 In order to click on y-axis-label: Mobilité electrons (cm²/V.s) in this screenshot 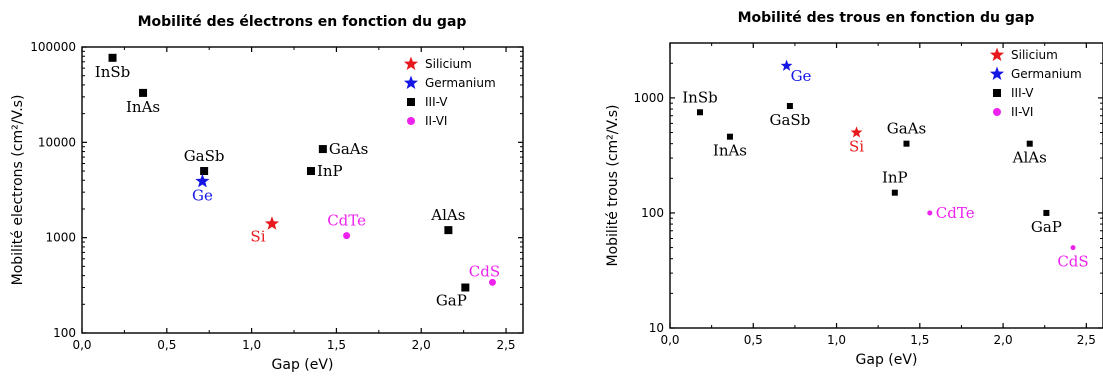, I will do `click(18, 190)`.